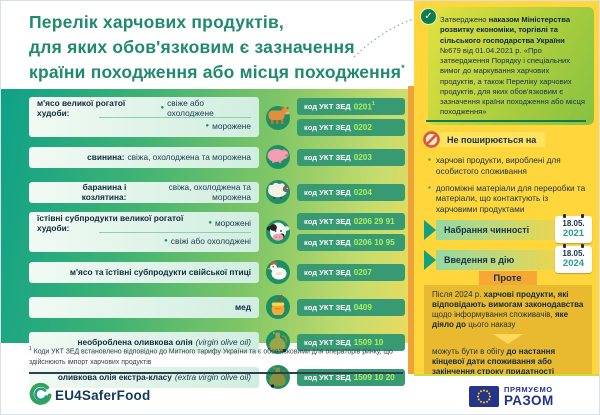 Image resolution: width=600 pixels, height=415 pixels. Describe the element at coordinates (278, 157) in the screenshot. I see `pig-icon` at that location.